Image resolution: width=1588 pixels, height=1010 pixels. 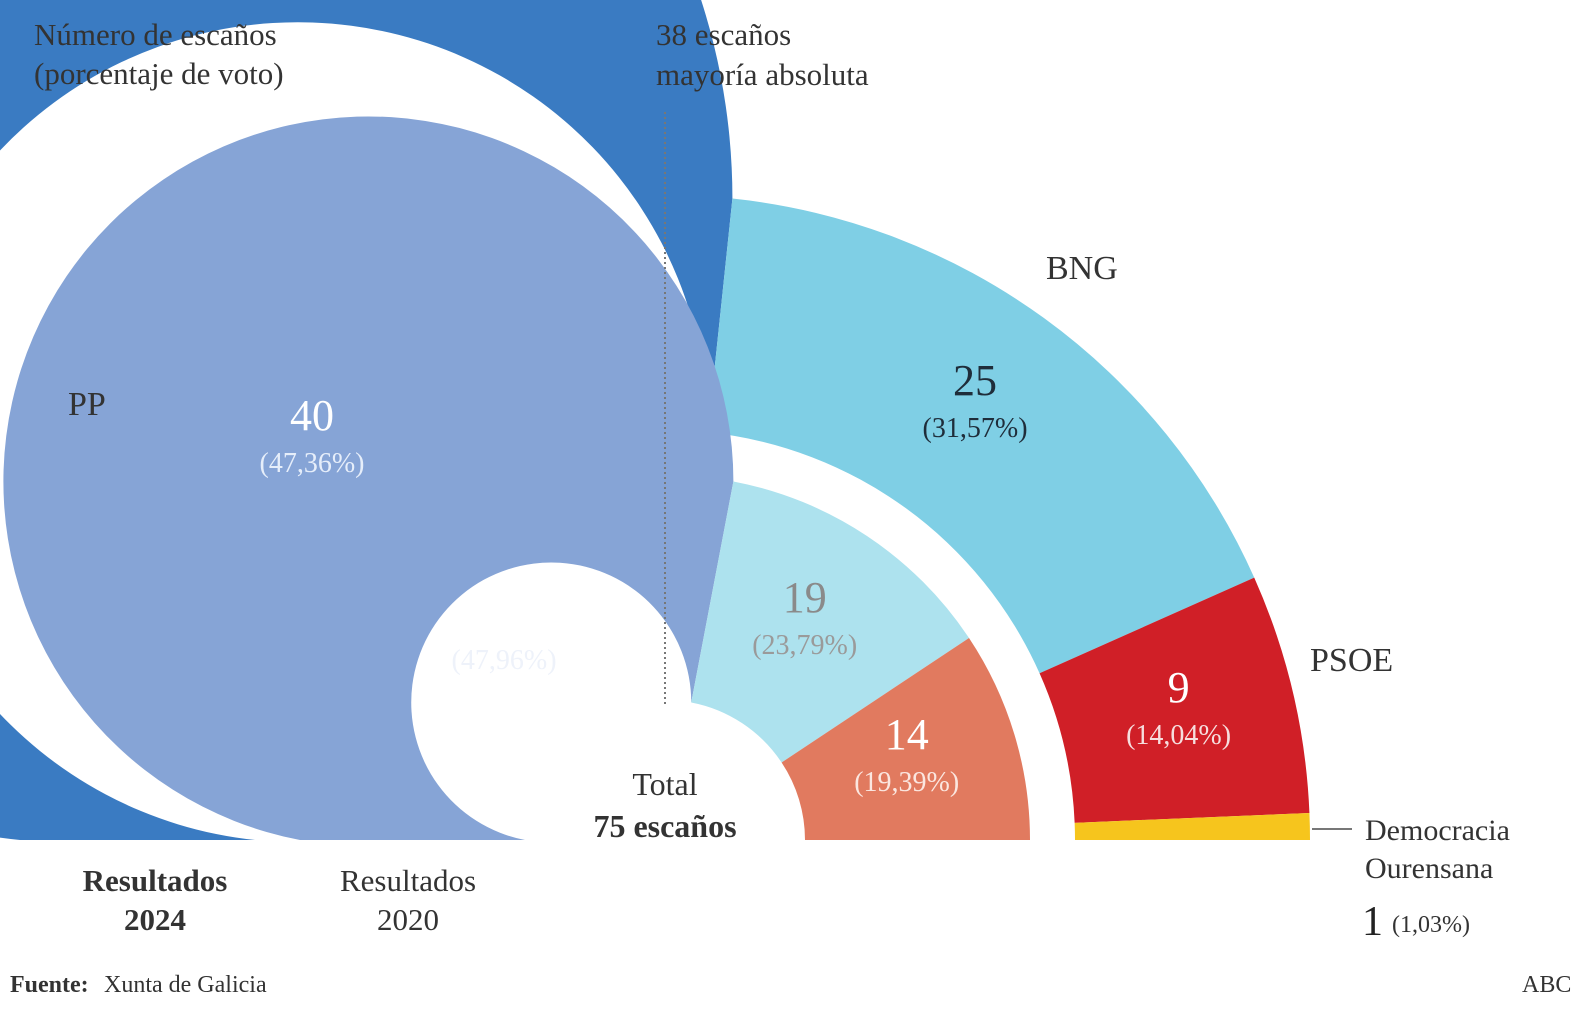 What do you see at coordinates (724, 34) in the screenshot?
I see `majority-label: 38 escaños` at bounding box center [724, 34].